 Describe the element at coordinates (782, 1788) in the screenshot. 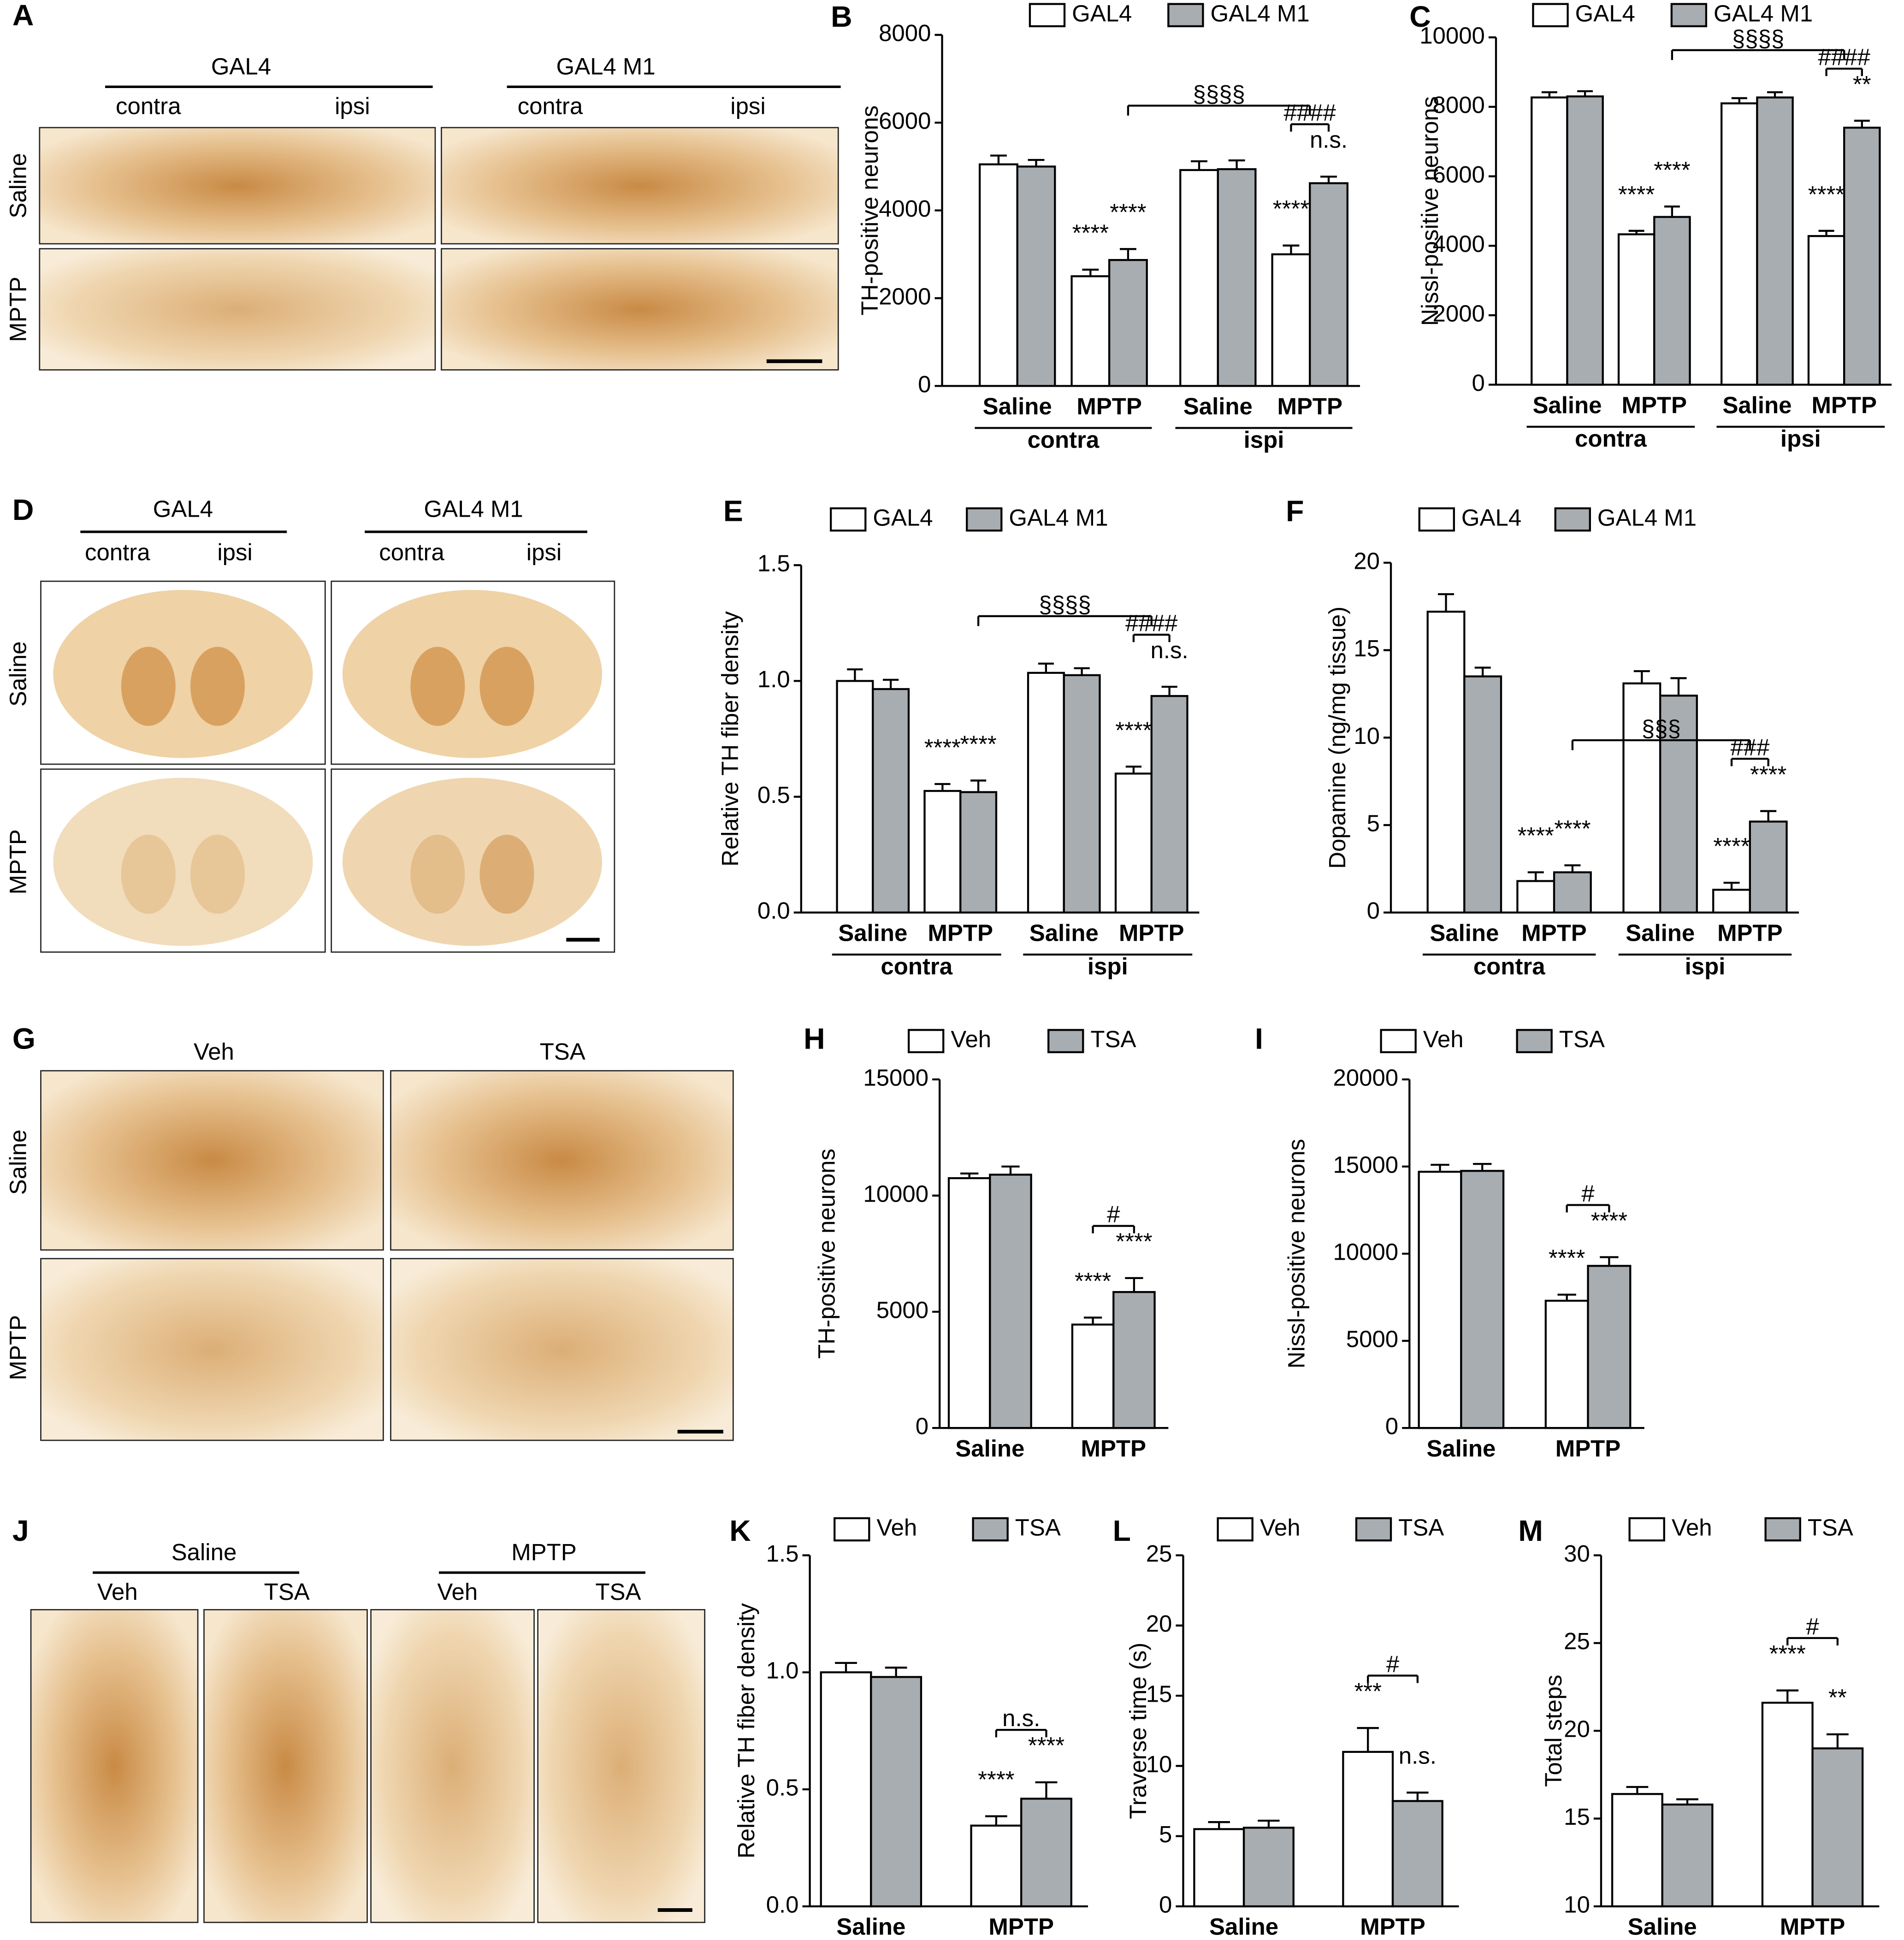

I see `y-tick-label: 0.5` at that location.